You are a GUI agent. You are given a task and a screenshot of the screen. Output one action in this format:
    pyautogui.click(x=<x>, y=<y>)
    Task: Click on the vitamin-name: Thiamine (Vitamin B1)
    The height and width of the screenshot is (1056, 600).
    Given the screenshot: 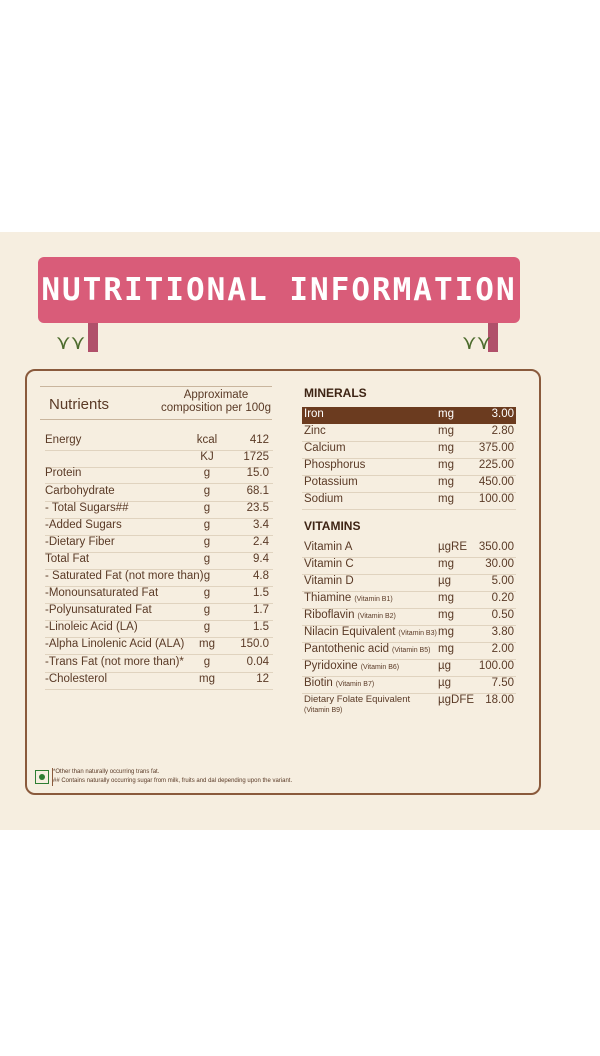 What is the action you would take?
    pyautogui.click(x=348, y=598)
    